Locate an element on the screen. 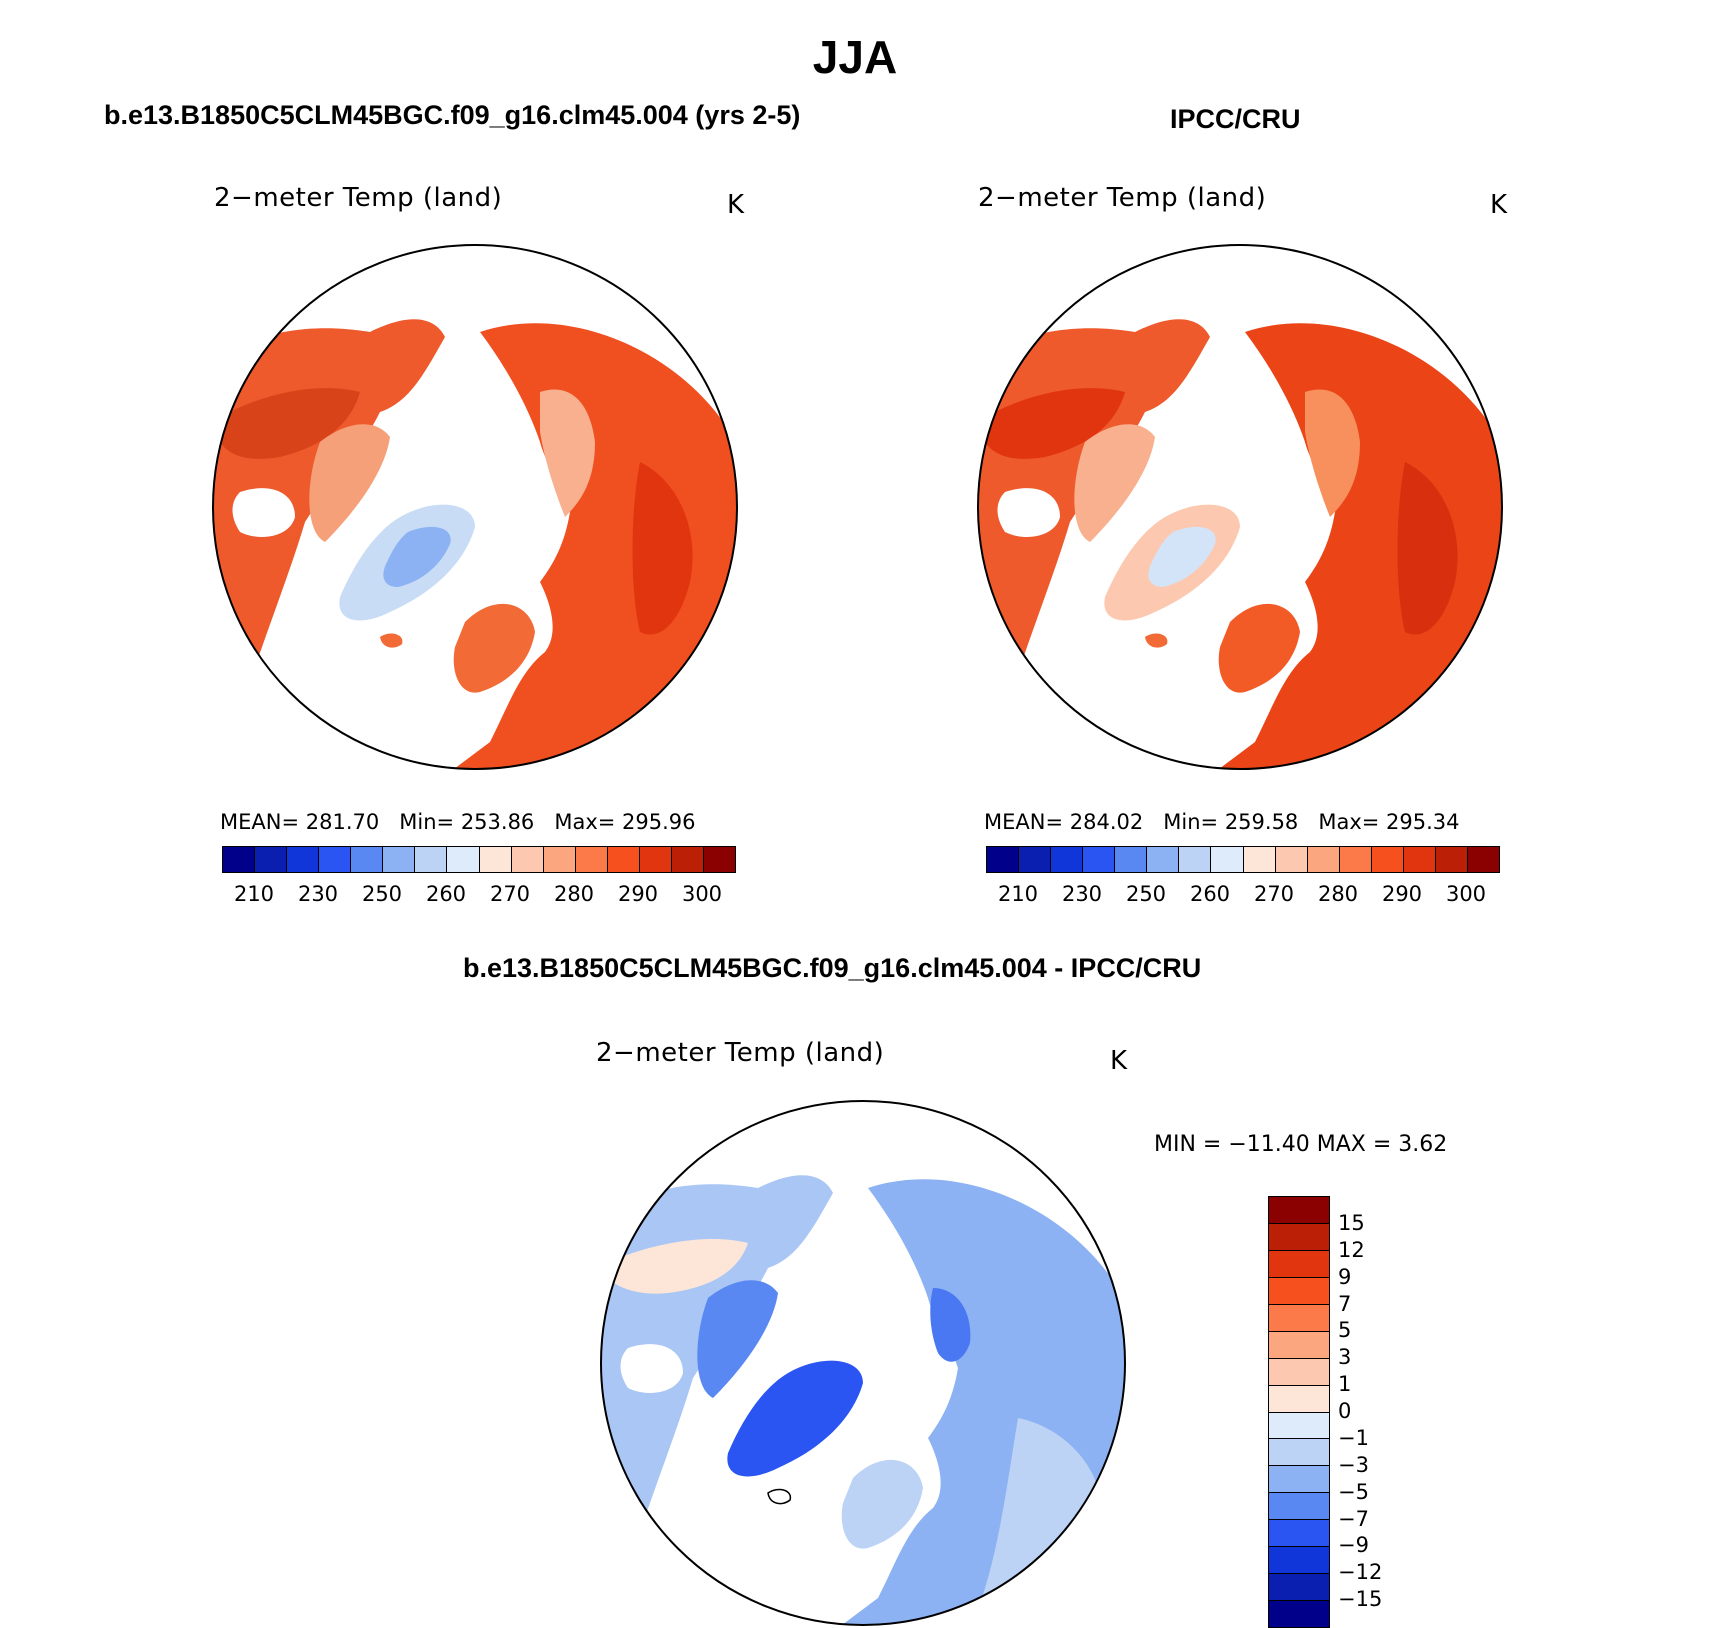 The width and height of the screenshot is (1710, 1628). colorbar-tick-label: 3 is located at coordinates (1345, 1357).